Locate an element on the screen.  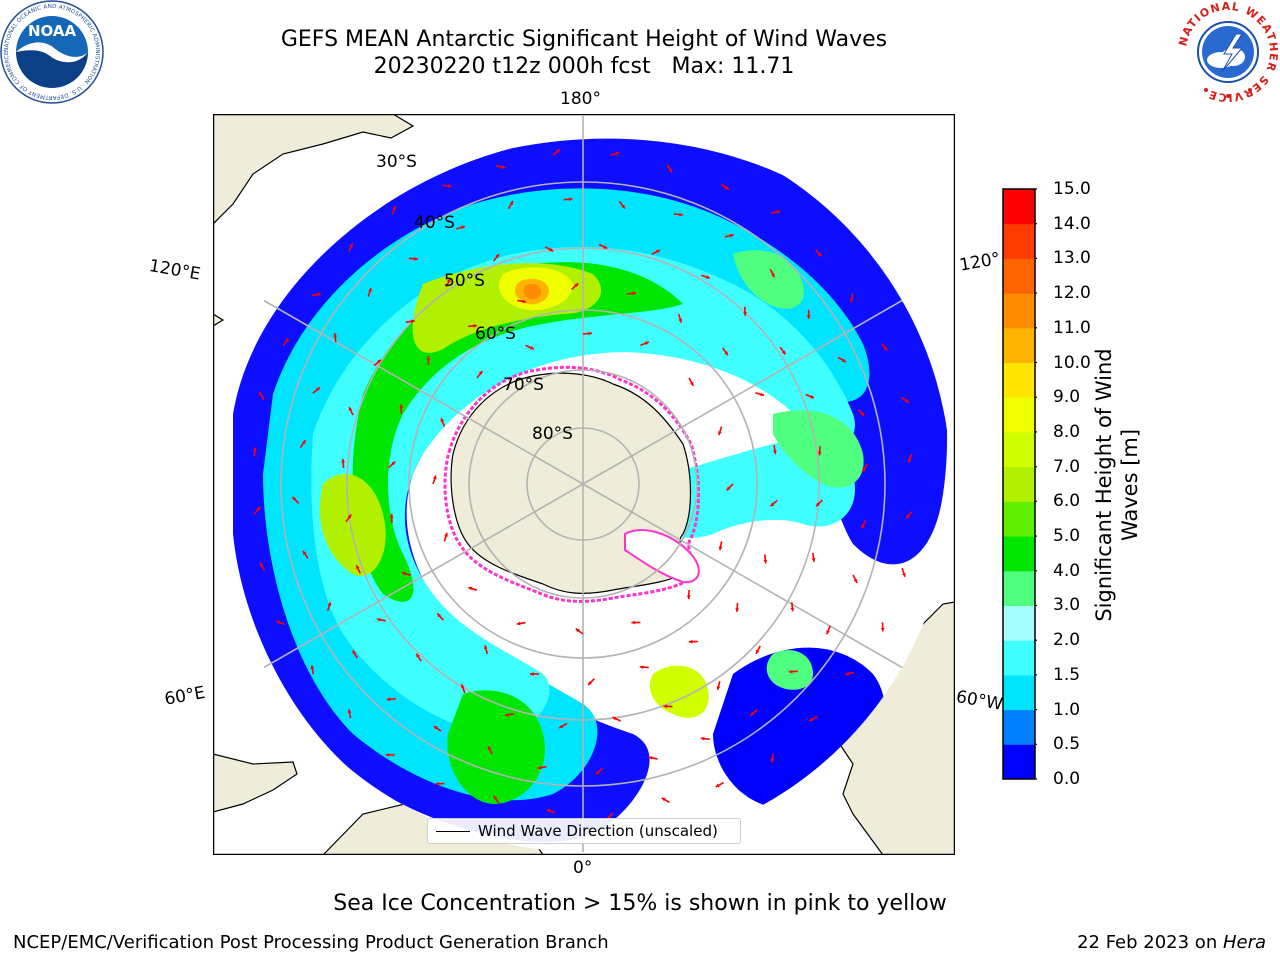
footer-date: 22 Feb 2023 on Hera is located at coordinates (1171, 943).